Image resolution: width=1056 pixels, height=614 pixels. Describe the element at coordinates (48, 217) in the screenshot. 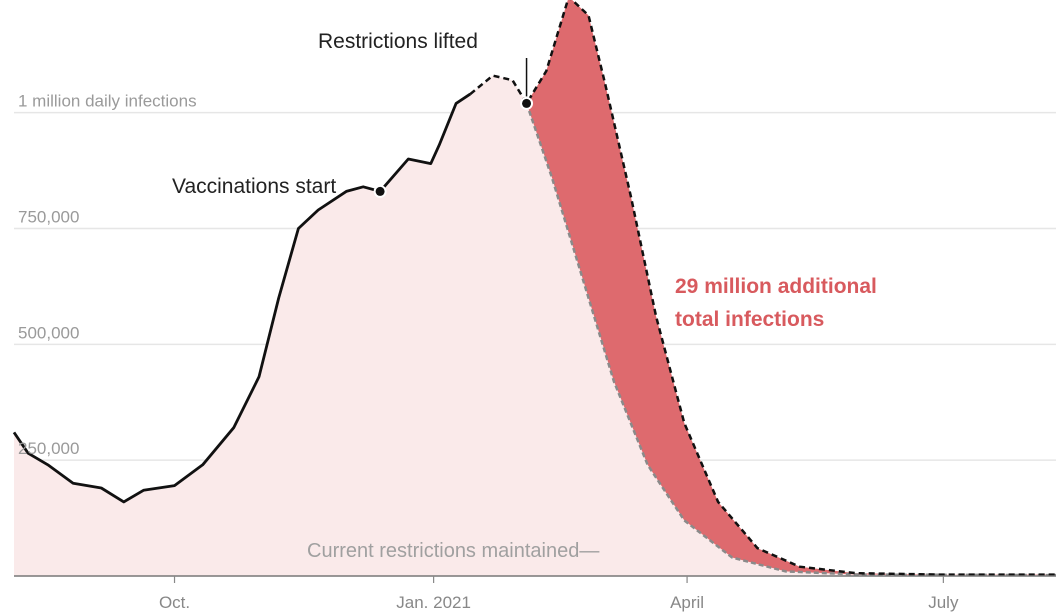

I see `y-tick-label-2: 750,000` at that location.